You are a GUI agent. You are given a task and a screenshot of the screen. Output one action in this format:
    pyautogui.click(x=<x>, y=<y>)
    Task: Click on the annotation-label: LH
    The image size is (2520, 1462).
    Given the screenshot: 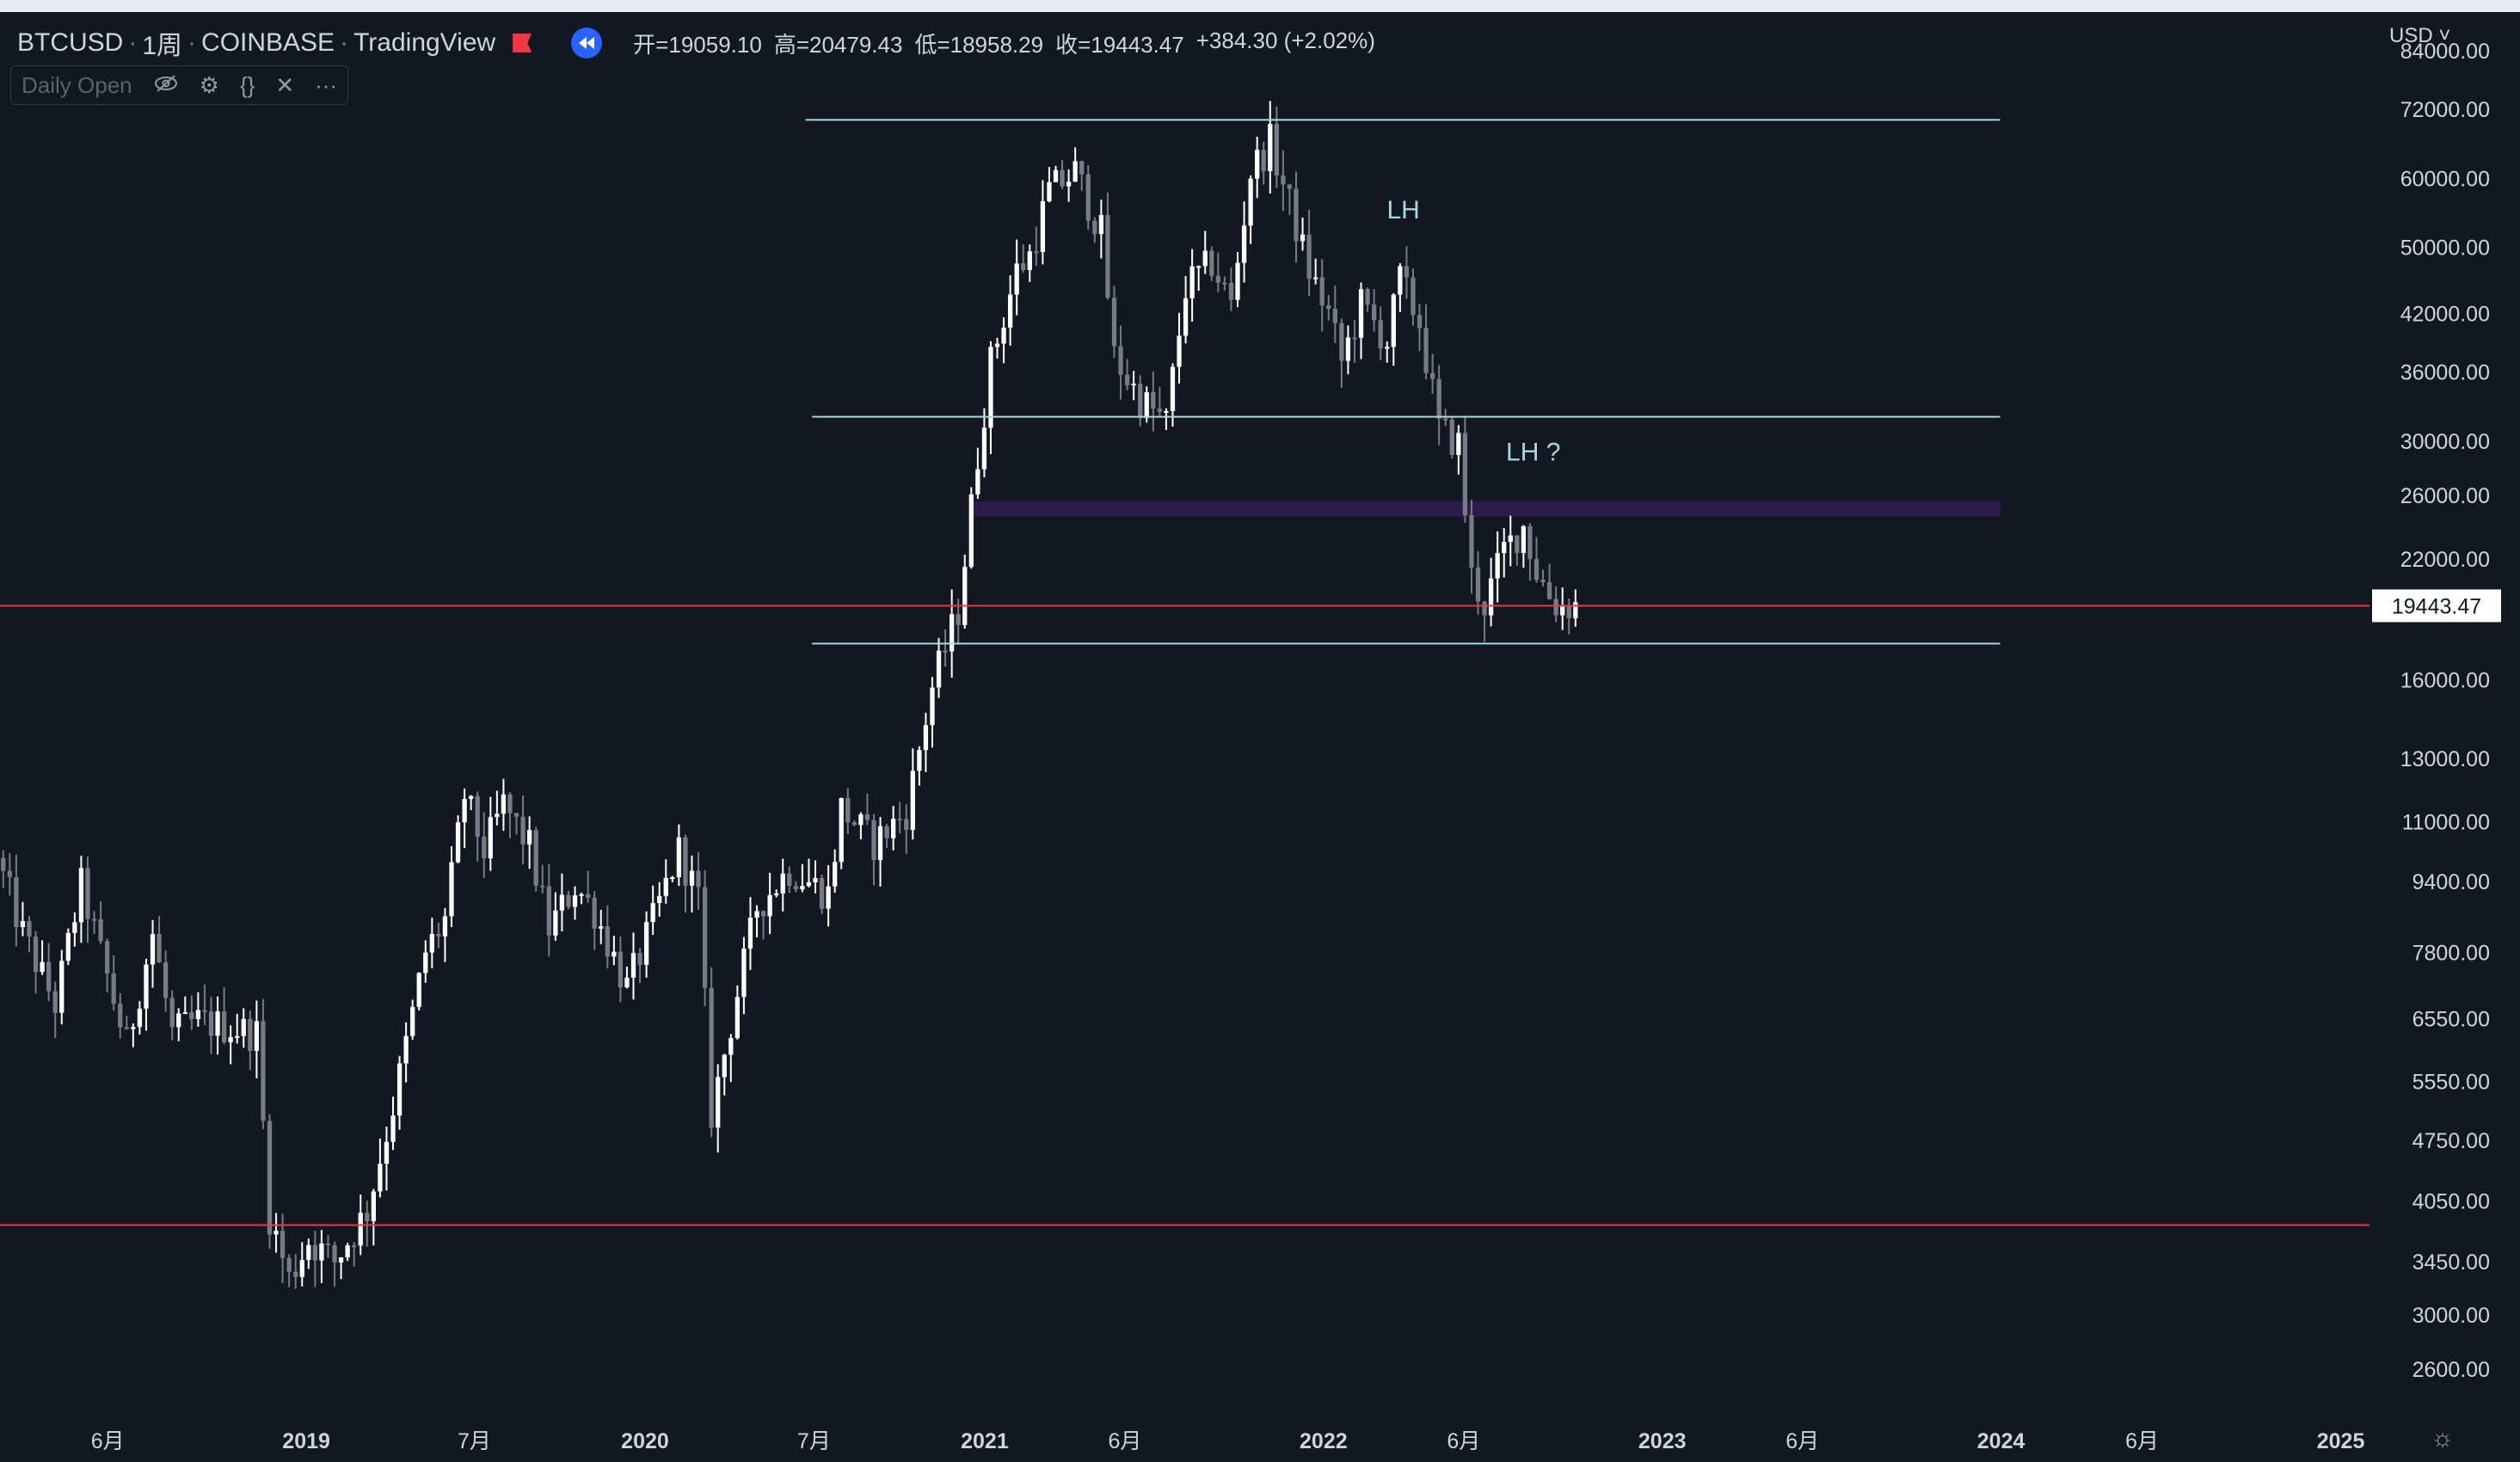 What is the action you would take?
    pyautogui.click(x=1402, y=210)
    